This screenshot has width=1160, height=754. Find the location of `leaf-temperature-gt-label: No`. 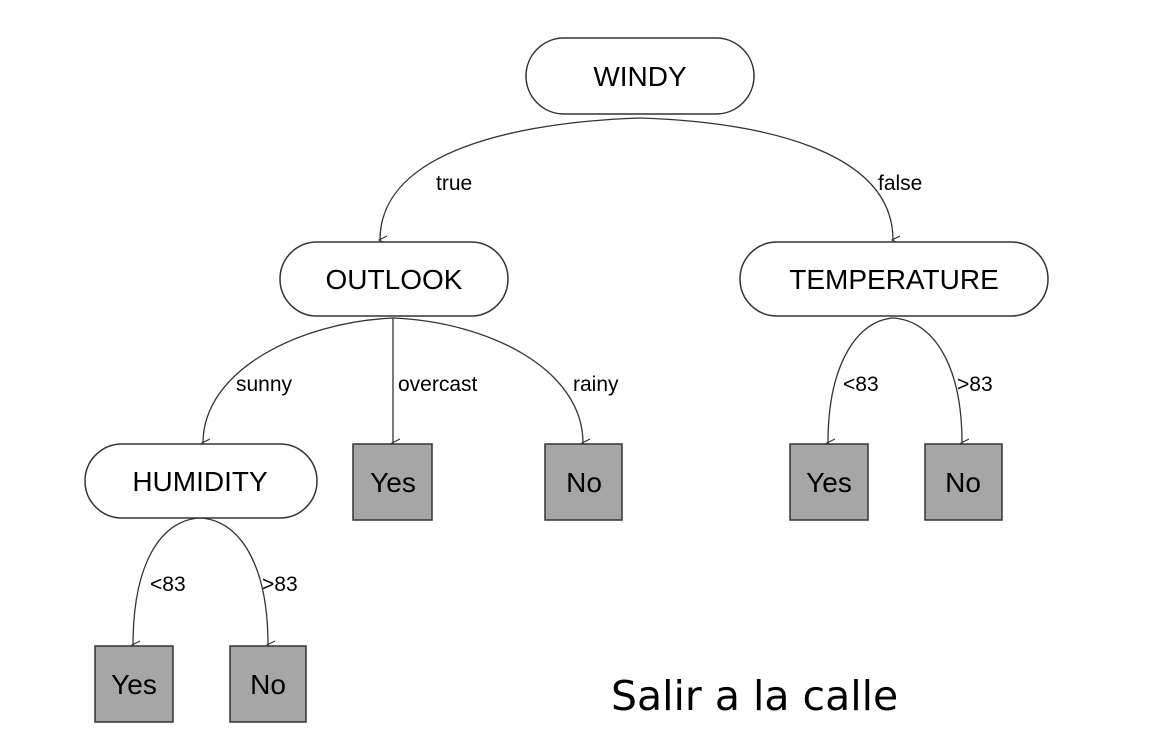

leaf-temperature-gt-label: No is located at coordinates (963, 482).